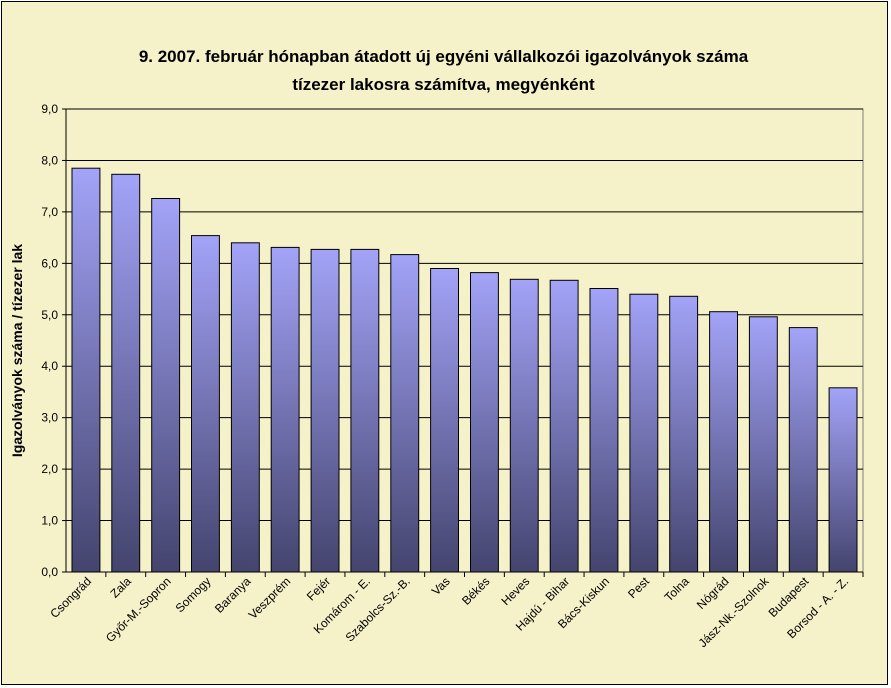  I want to click on x-tick-label: Csongrád, so click(70, 597).